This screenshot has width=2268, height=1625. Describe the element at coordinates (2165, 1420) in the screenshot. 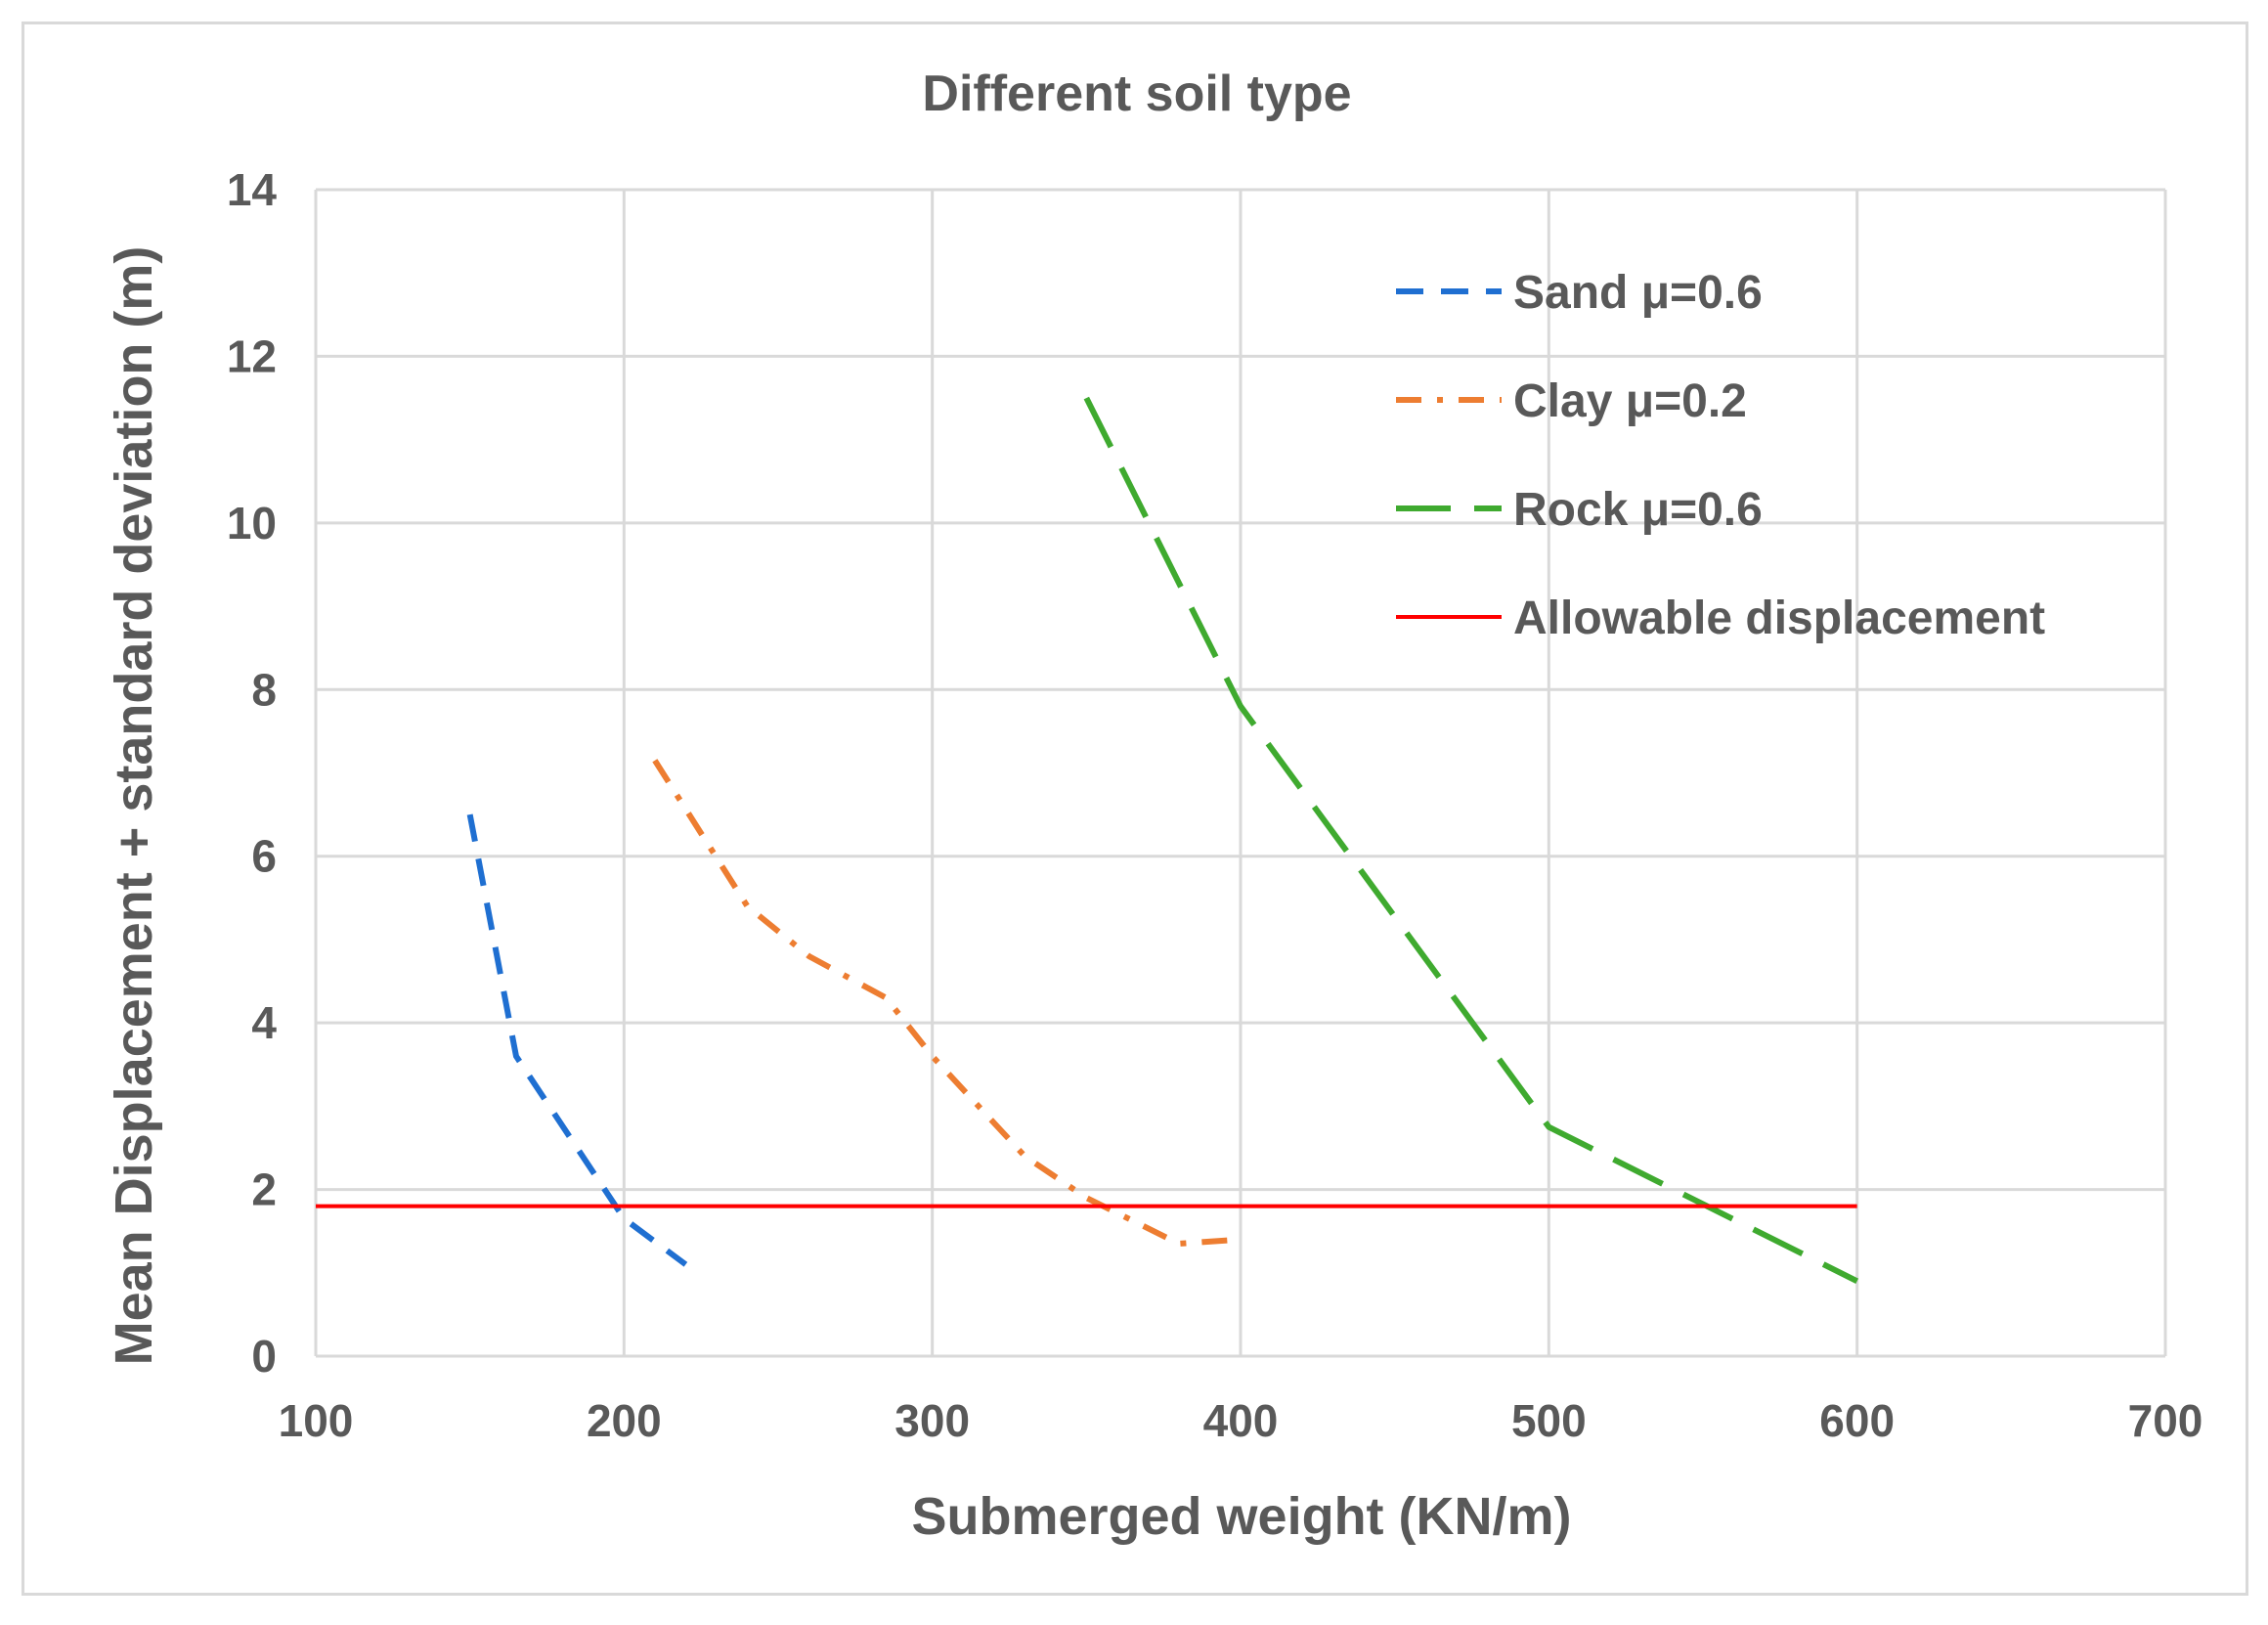

I see `x-tick-label: 700` at that location.